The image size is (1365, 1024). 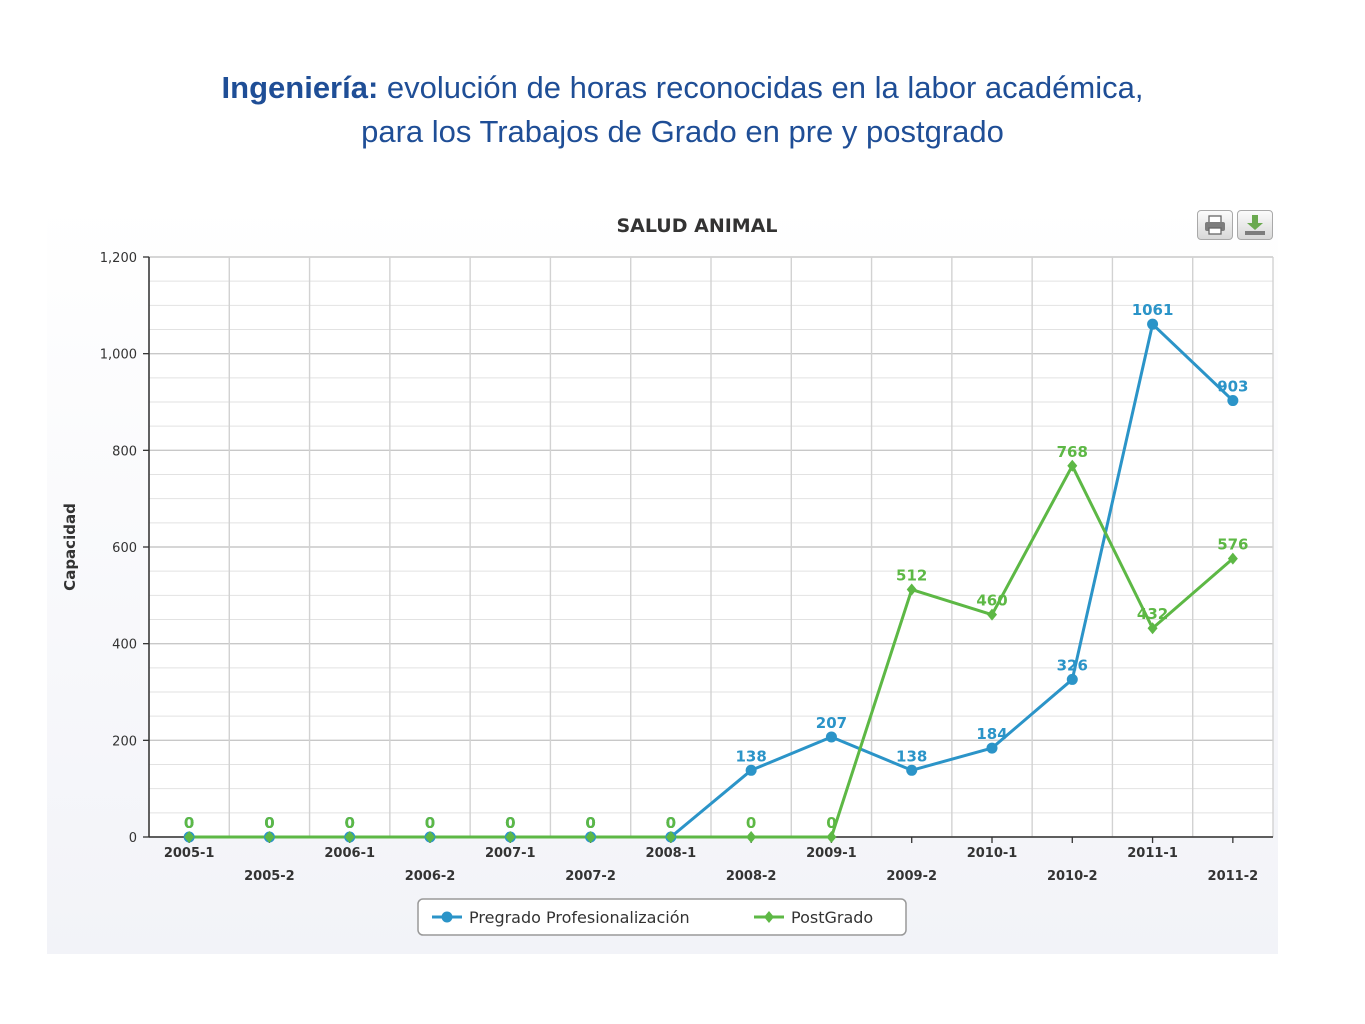 I want to click on legend-label: PostGrado, so click(x=832, y=917).